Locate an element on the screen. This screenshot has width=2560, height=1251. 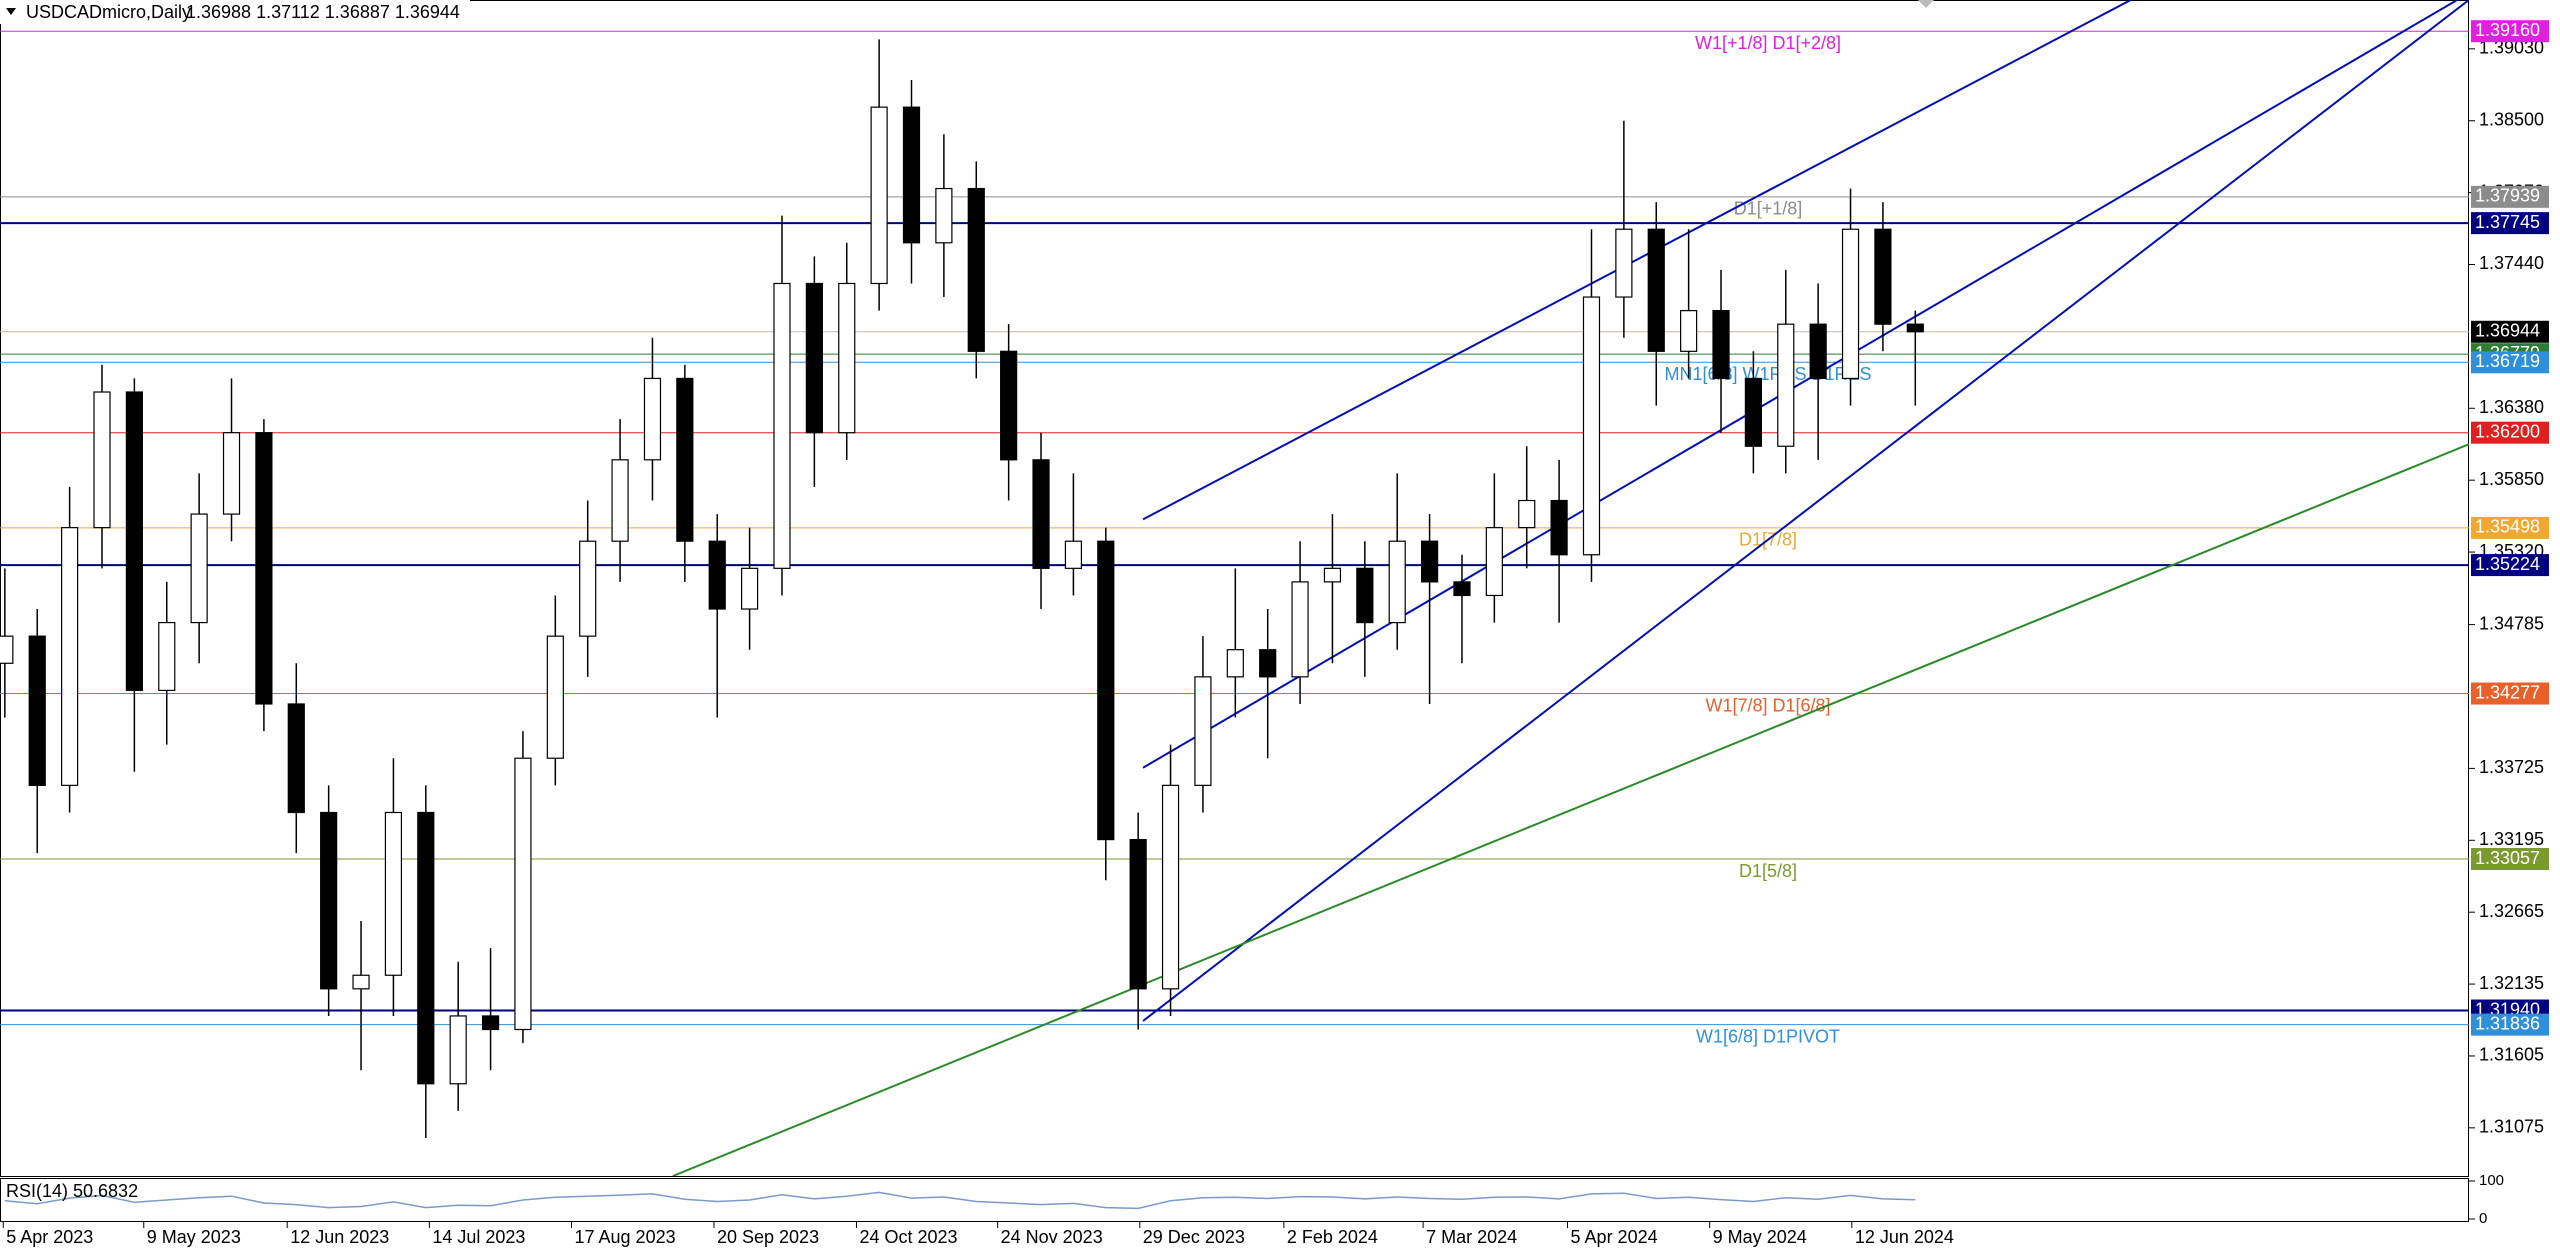
price-tag-label: 1.36719 is located at coordinates (2507, 361).